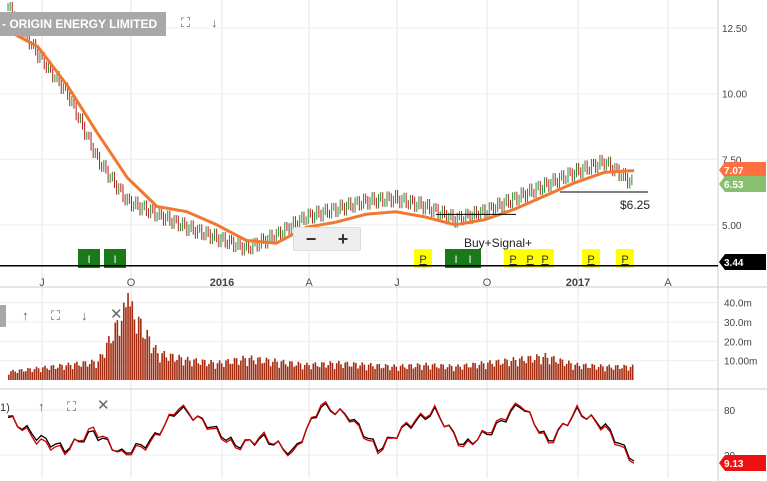 The width and height of the screenshot is (767, 481). What do you see at coordinates (89, 258) in the screenshot?
I see `buy-marker` at bounding box center [89, 258].